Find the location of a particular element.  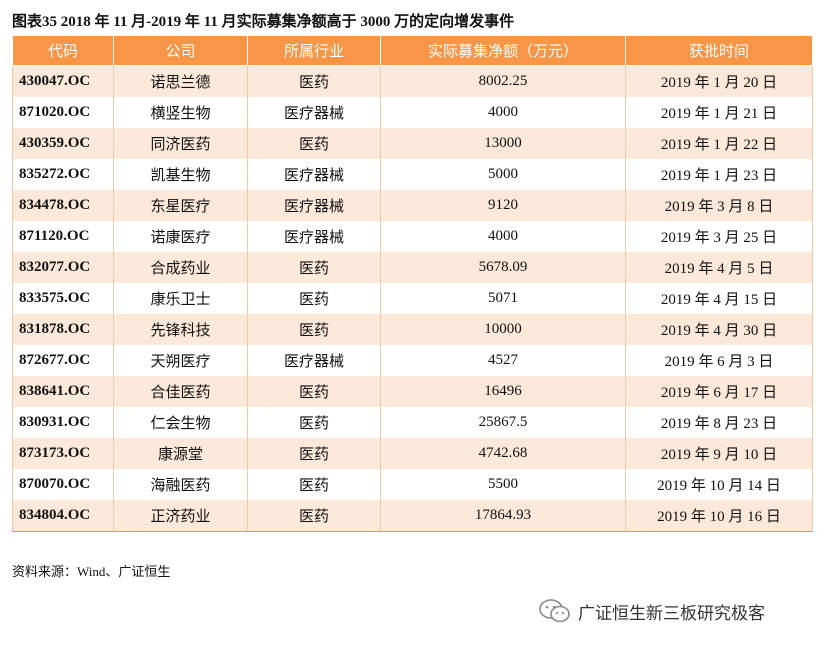

table-cell: 2019 年 8 月 23 日 is located at coordinates (719, 422).